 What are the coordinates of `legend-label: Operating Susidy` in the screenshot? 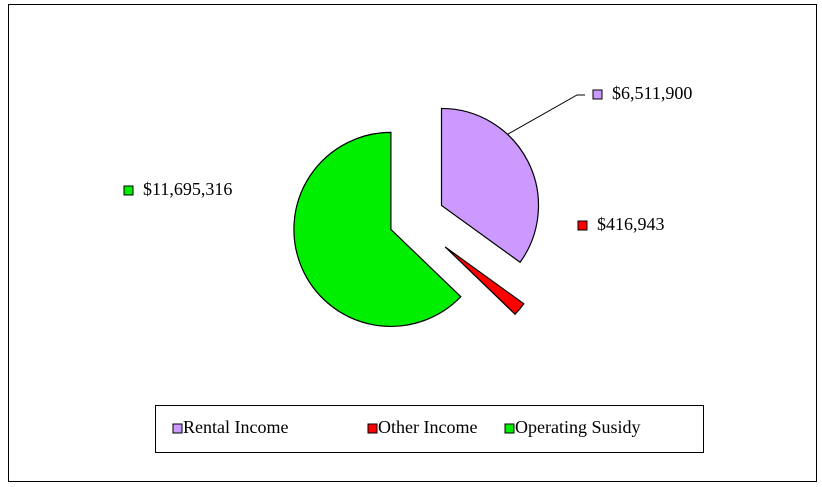 It's located at (578, 427).